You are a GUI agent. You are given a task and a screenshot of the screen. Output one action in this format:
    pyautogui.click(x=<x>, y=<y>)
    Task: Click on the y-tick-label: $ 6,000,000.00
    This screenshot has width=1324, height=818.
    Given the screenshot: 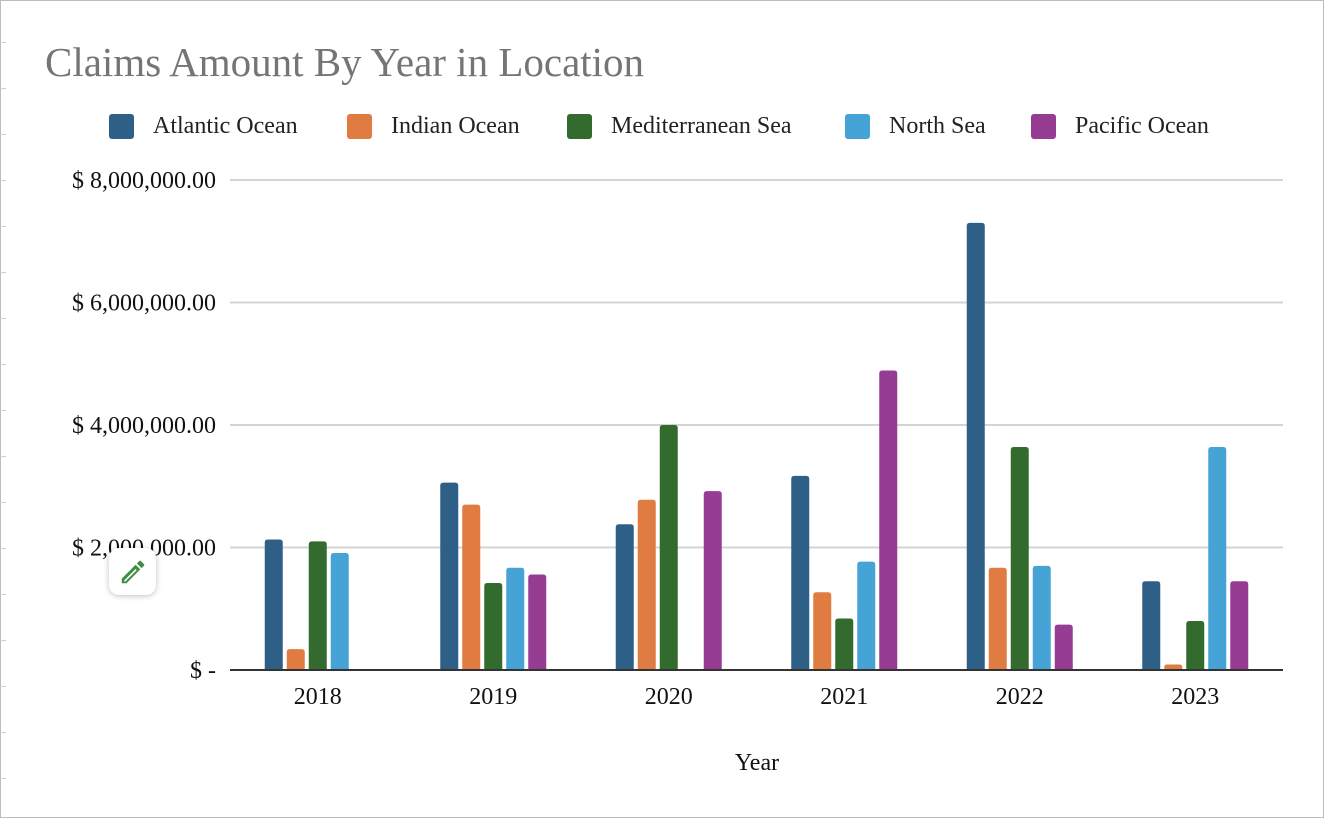 What is the action you would take?
    pyautogui.click(x=144, y=304)
    